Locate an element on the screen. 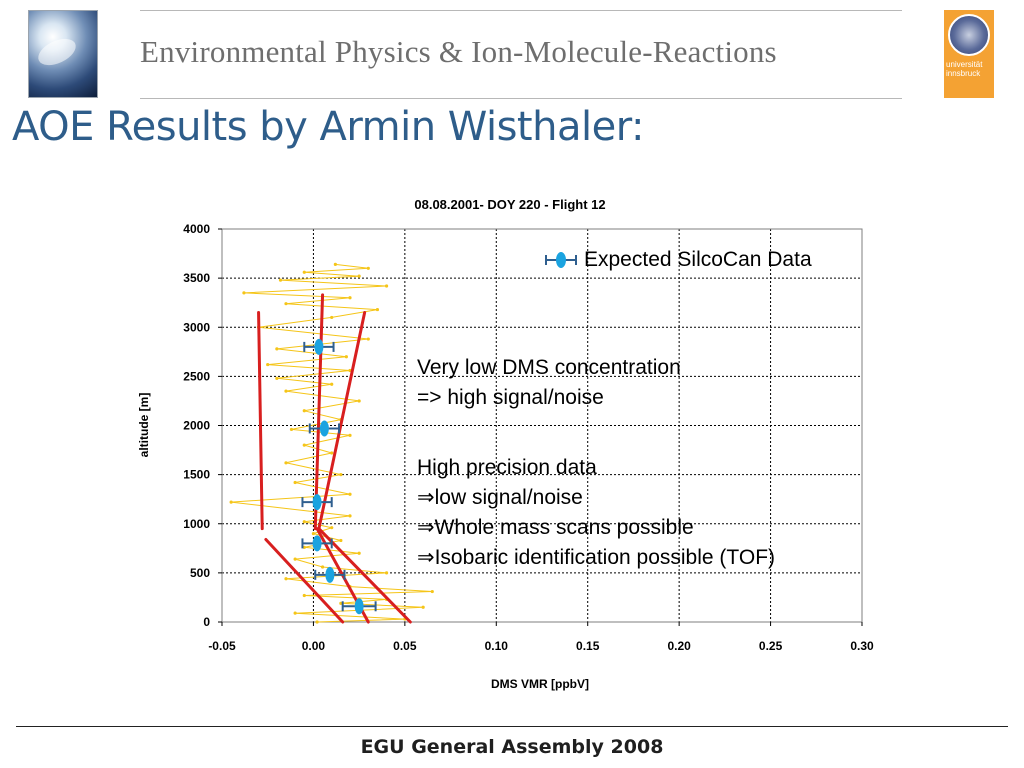 The width and height of the screenshot is (1024, 768). x-tick-label: -0.05 is located at coordinates (222, 646).